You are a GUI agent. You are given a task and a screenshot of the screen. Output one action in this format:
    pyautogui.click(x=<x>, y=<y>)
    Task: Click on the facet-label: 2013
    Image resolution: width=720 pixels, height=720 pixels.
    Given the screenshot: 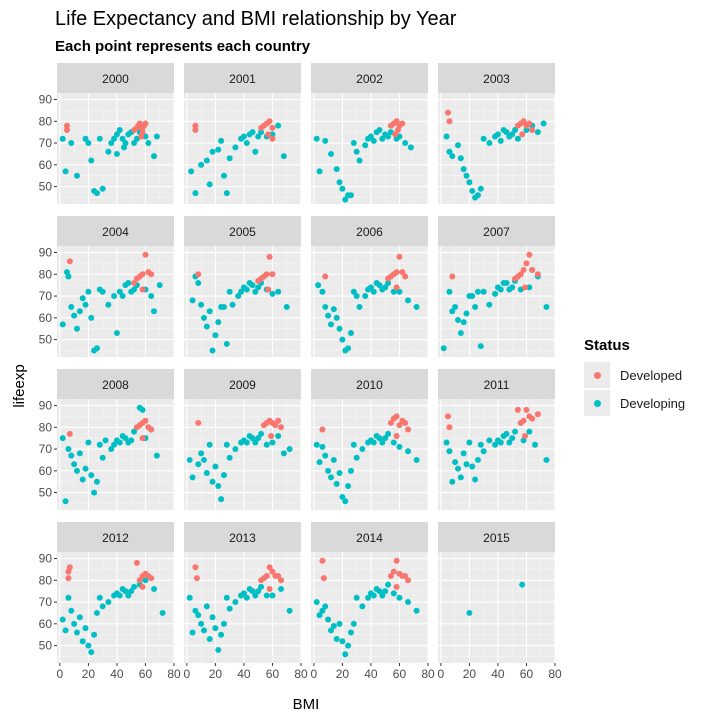 What is the action you would take?
    pyautogui.click(x=242, y=538)
    